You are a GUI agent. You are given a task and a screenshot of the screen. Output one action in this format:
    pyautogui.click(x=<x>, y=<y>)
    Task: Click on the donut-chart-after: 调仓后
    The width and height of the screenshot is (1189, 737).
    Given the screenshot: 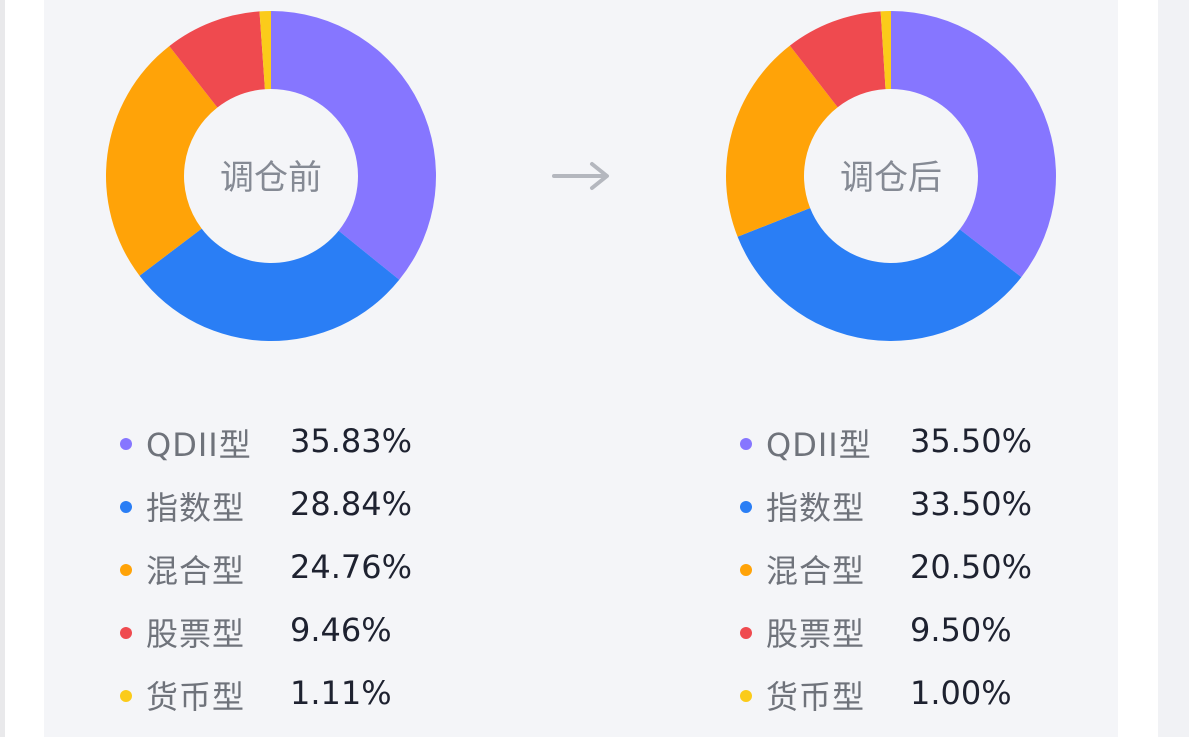 What is the action you would take?
    pyautogui.click(x=891, y=176)
    